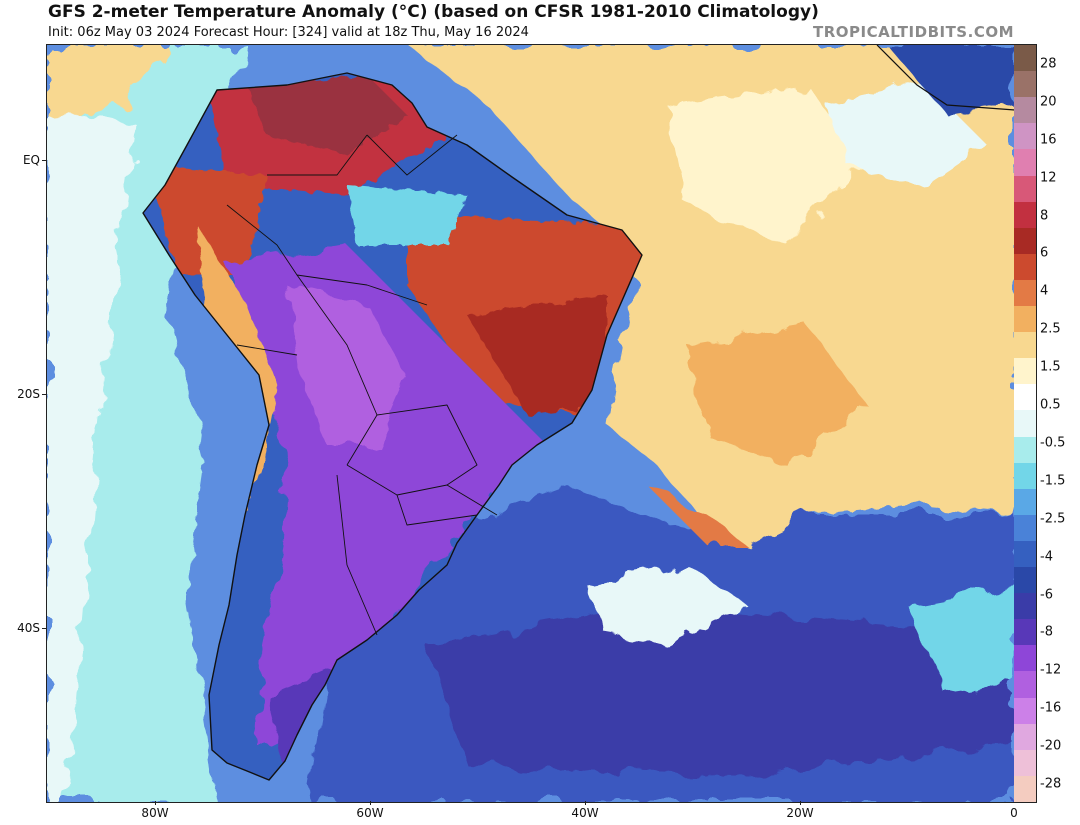 The image size is (1080, 825). I want to click on lon-label-40w: 40W, so click(585, 813).